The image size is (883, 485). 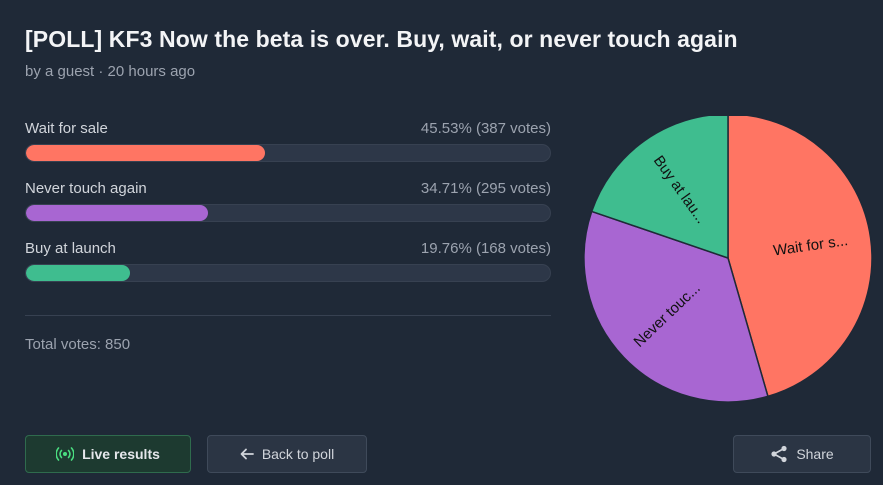 I want to click on share-button: Share, so click(x=802, y=454).